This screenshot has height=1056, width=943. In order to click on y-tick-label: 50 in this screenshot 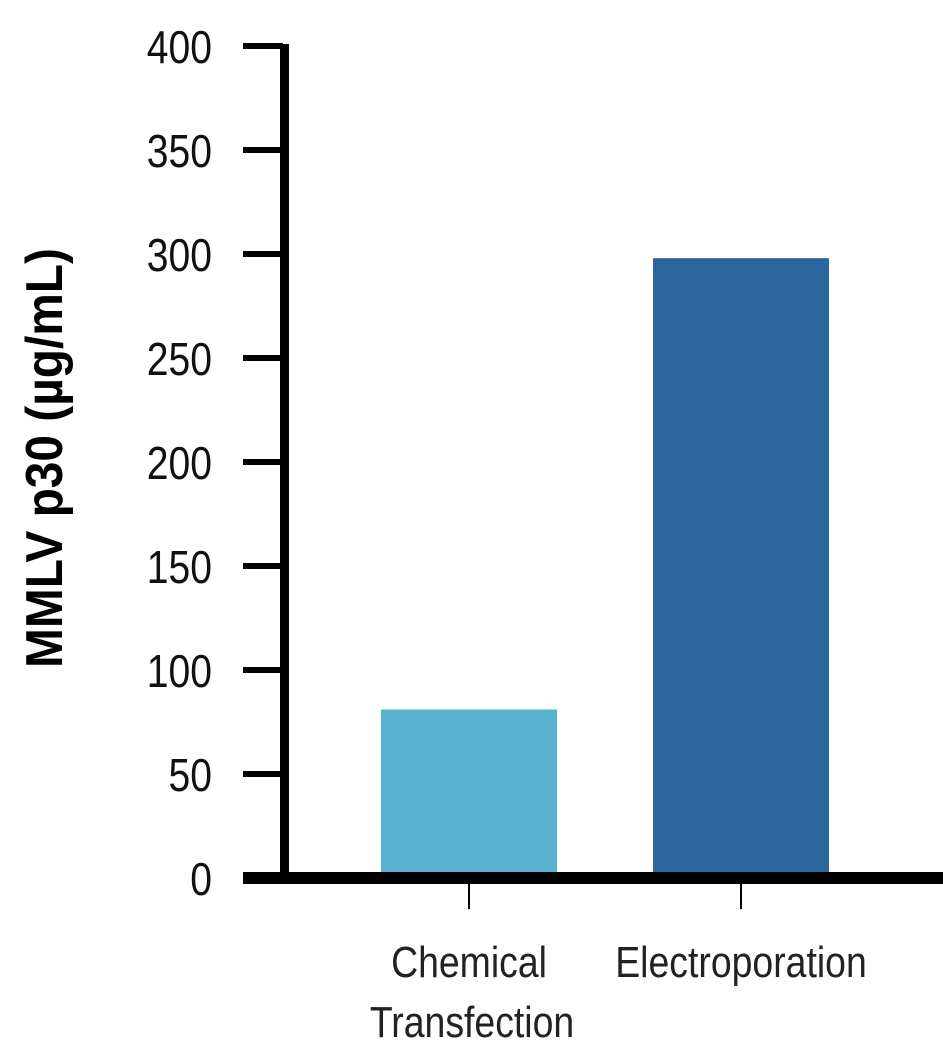, I will do `click(190, 776)`.